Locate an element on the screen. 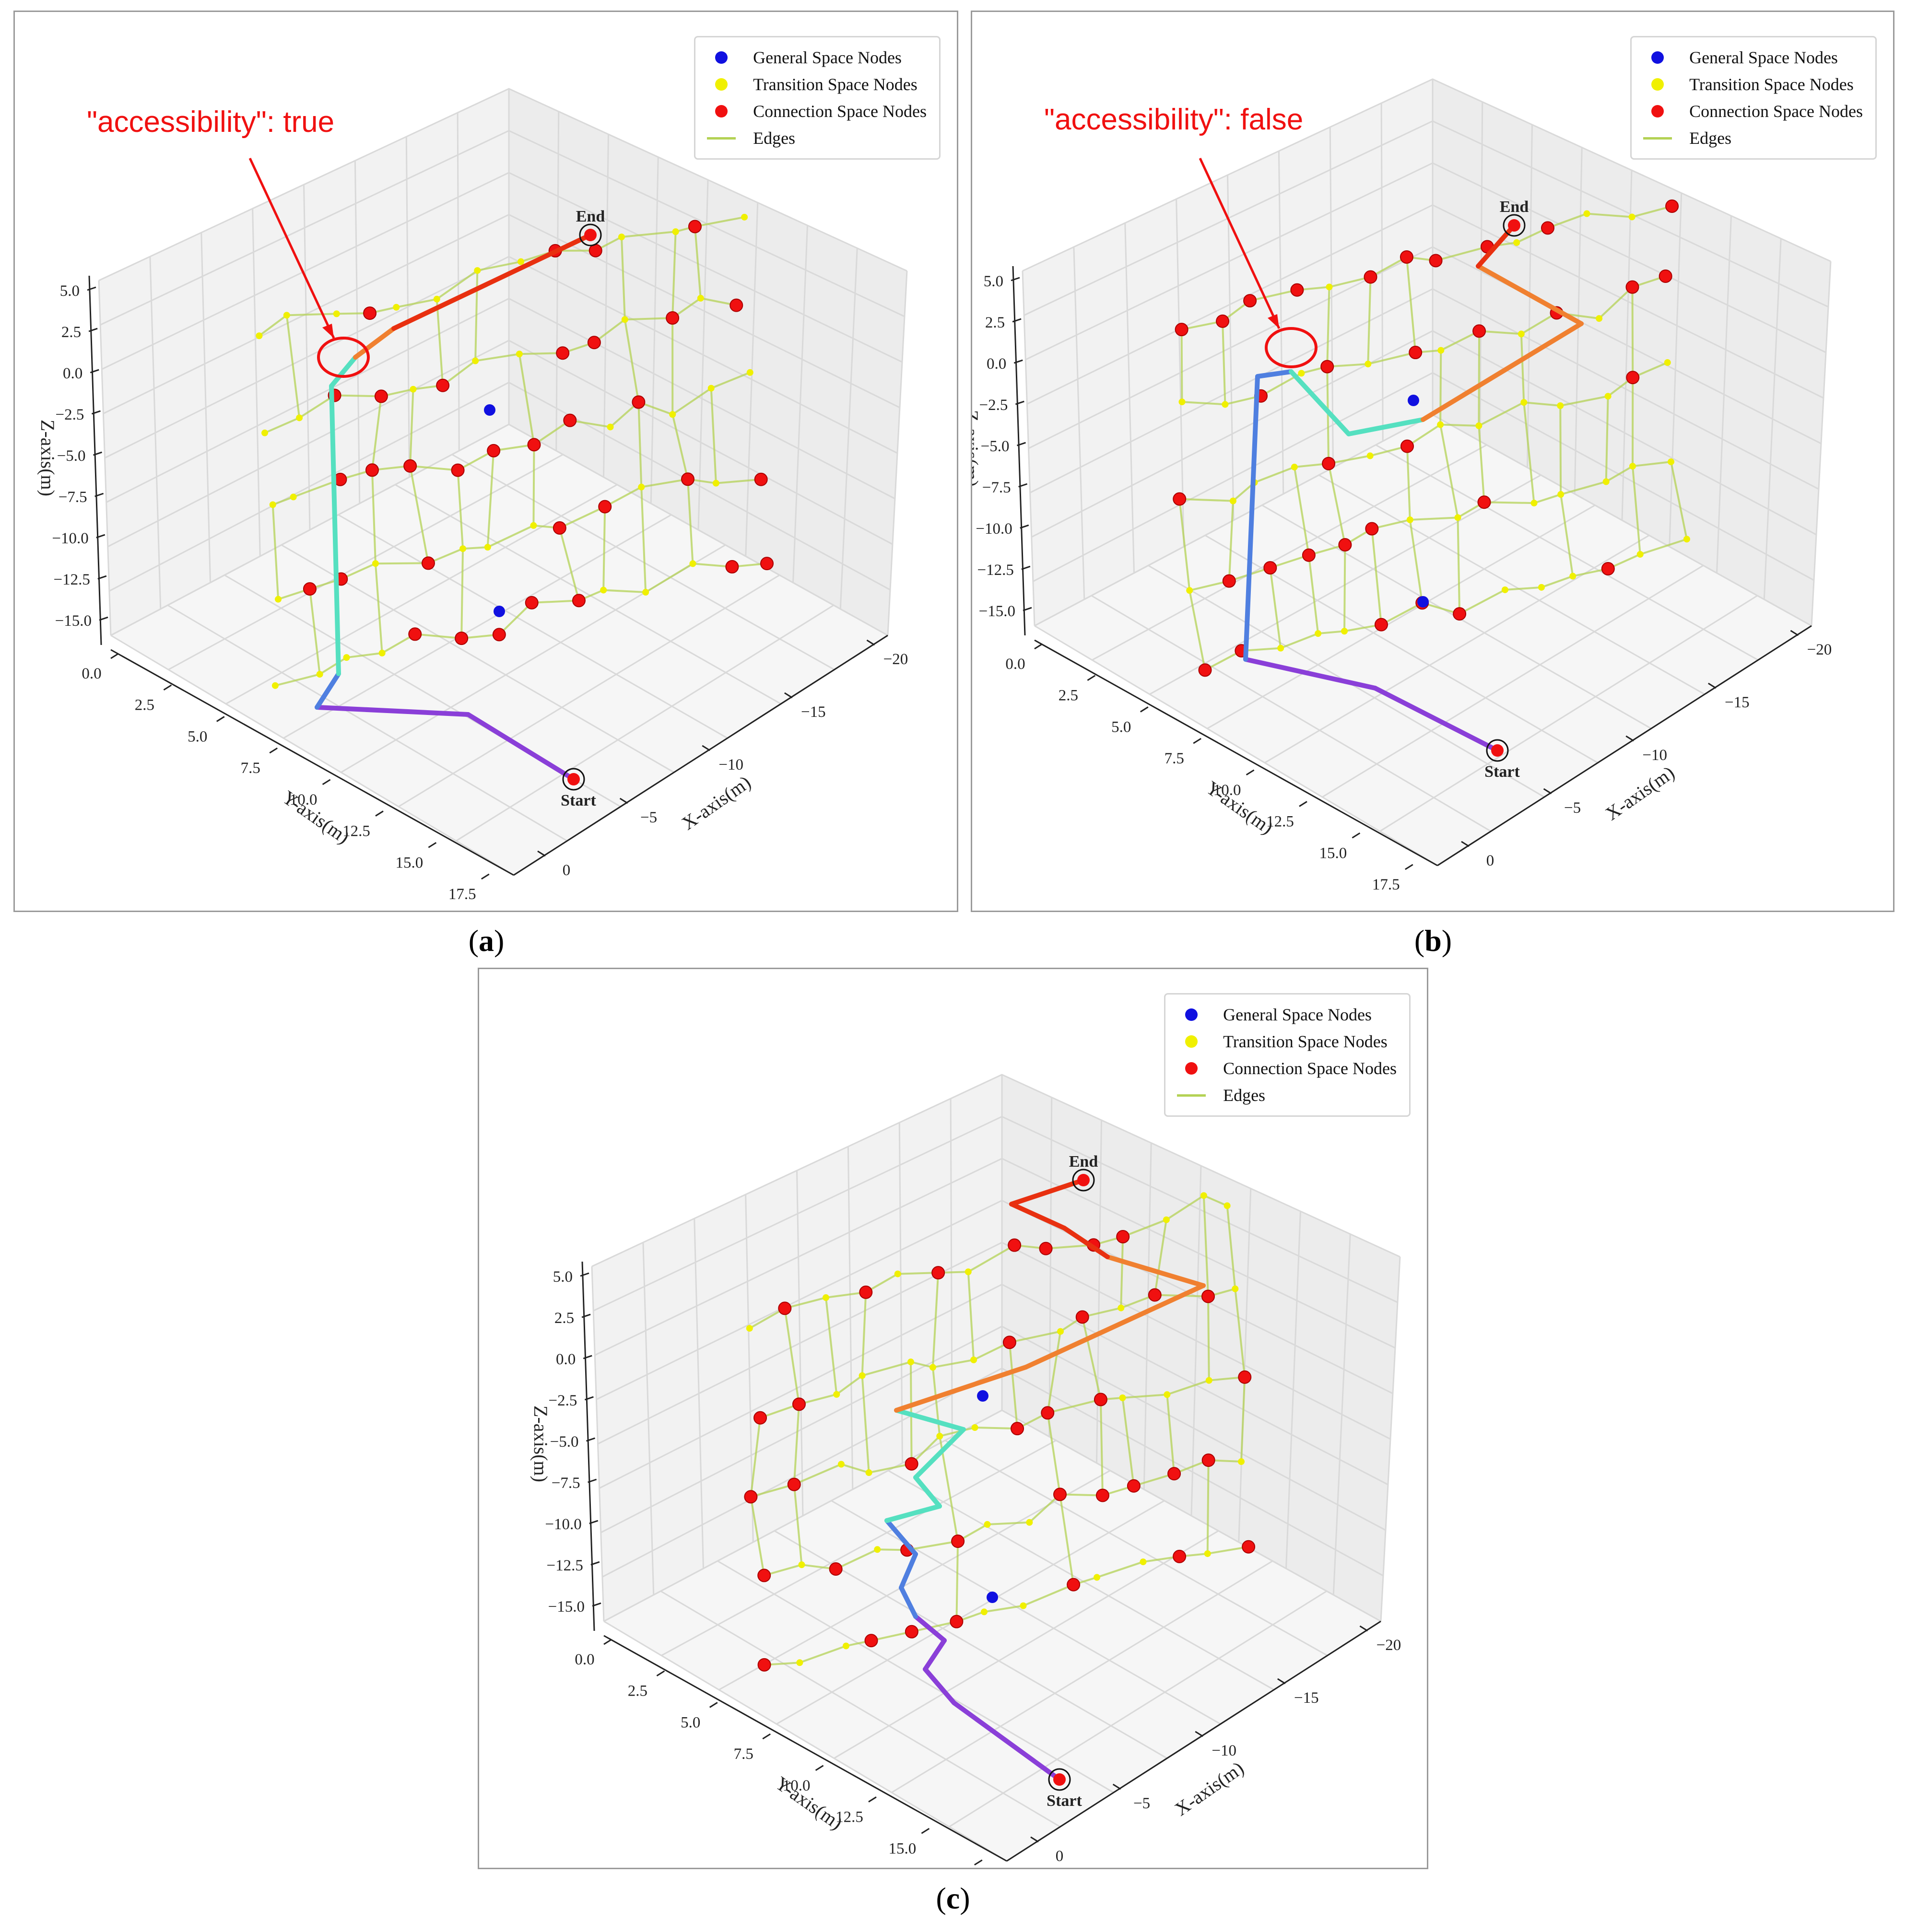 The width and height of the screenshot is (1906, 1932). start-label: Start is located at coordinates (1064, 1801).